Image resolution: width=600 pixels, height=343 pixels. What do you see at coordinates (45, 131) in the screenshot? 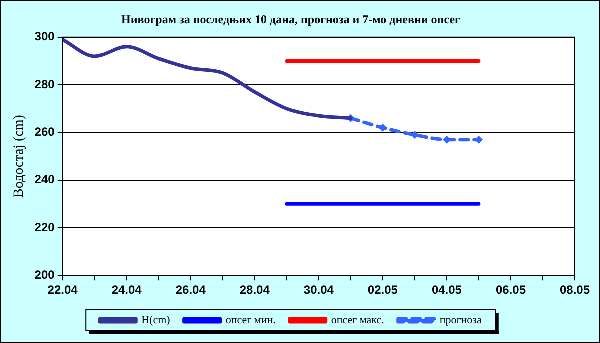
I see `y-tick-label: 260` at bounding box center [45, 131].